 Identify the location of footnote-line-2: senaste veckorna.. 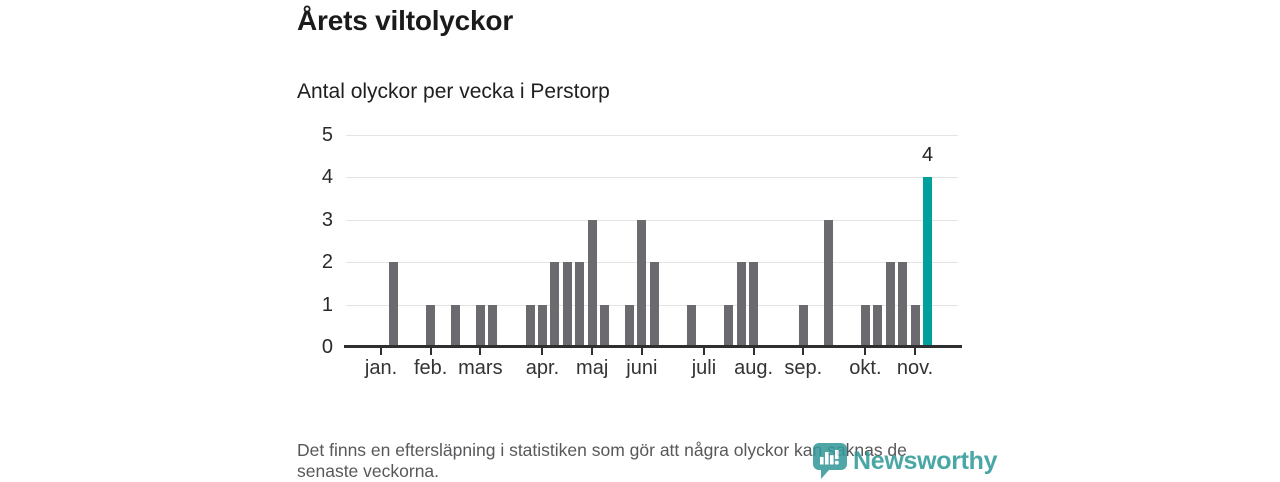
(368, 471).